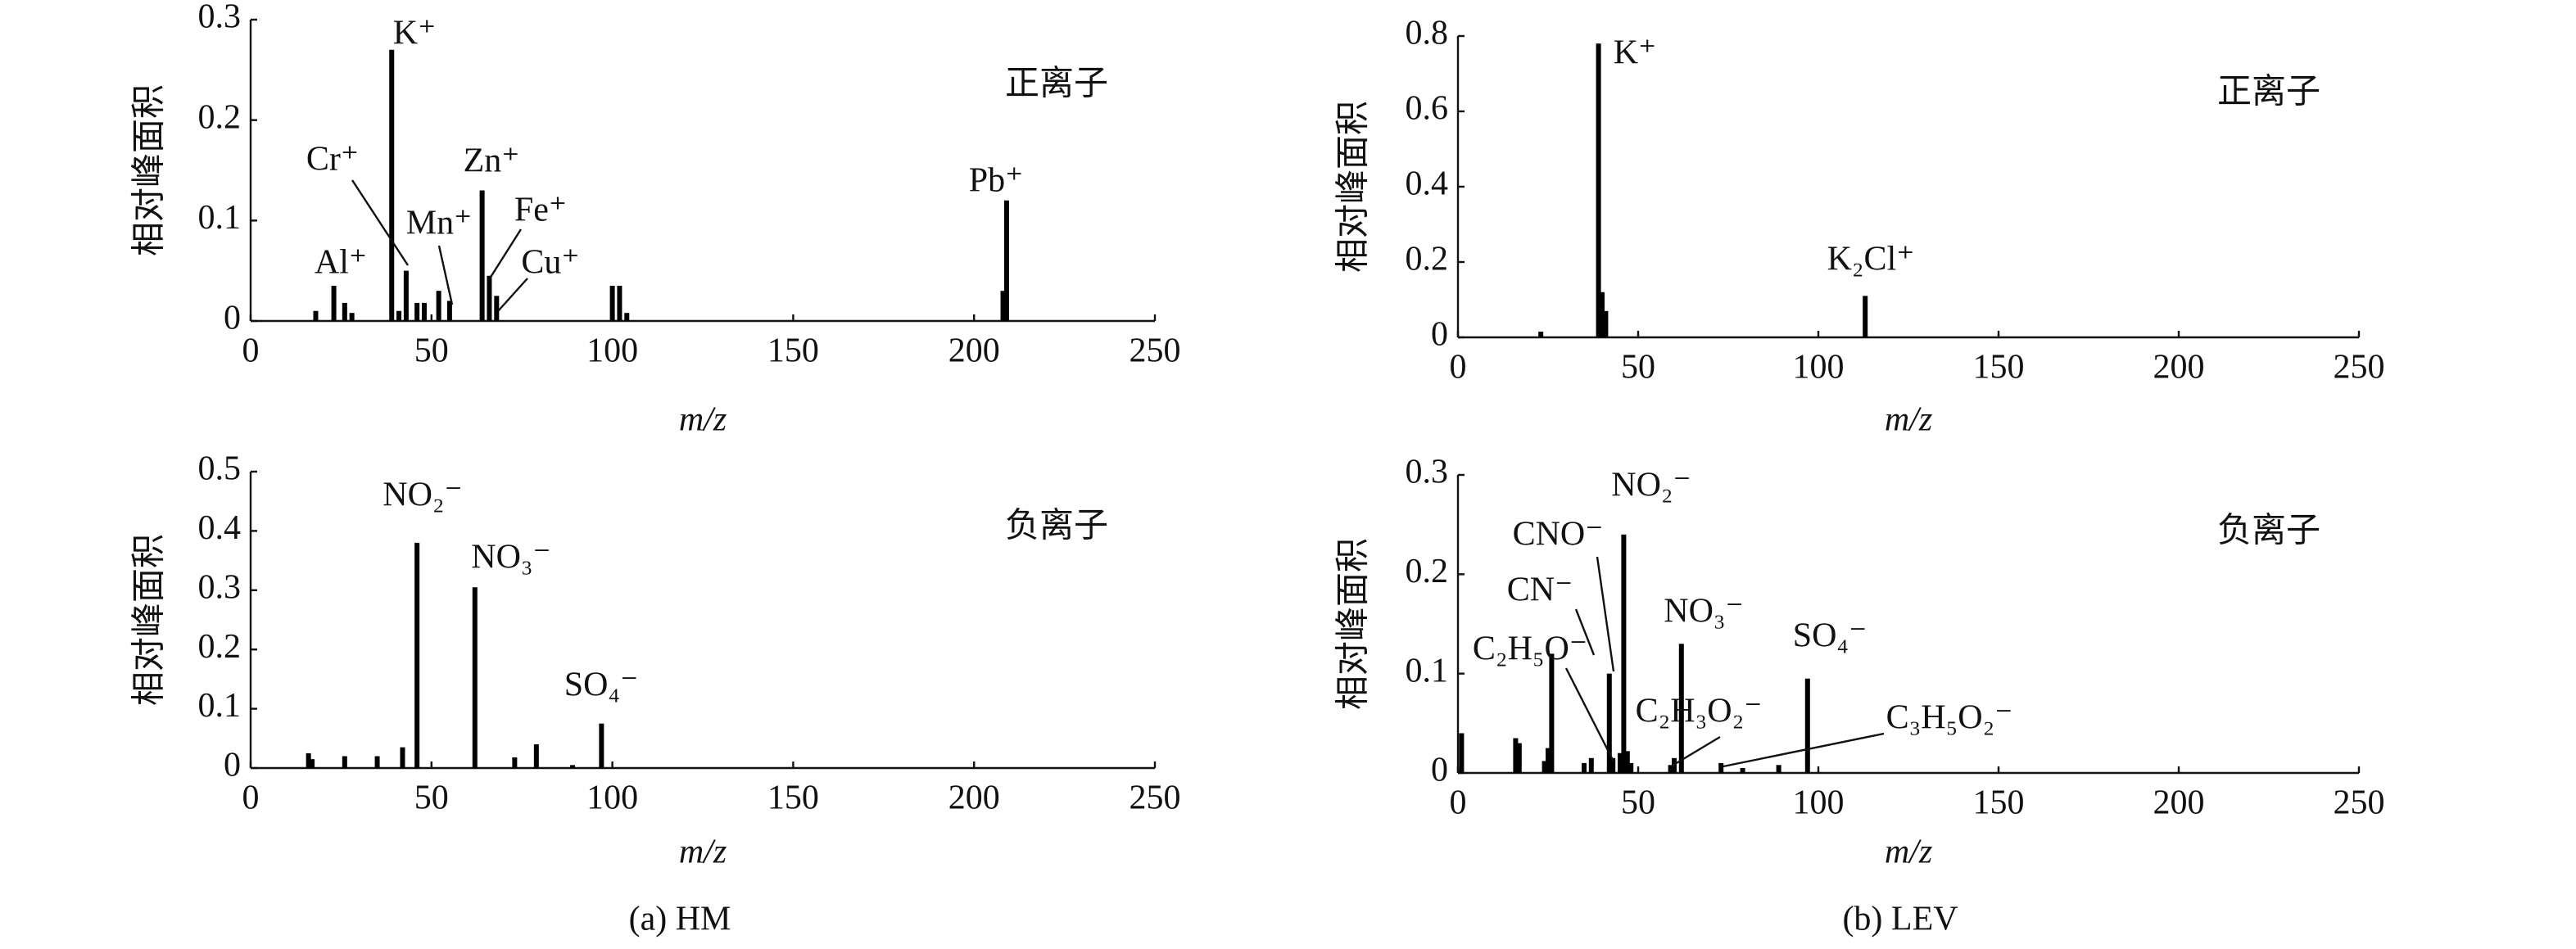  What do you see at coordinates (492, 161) in the screenshot?
I see `ion-label: Zn⁺` at bounding box center [492, 161].